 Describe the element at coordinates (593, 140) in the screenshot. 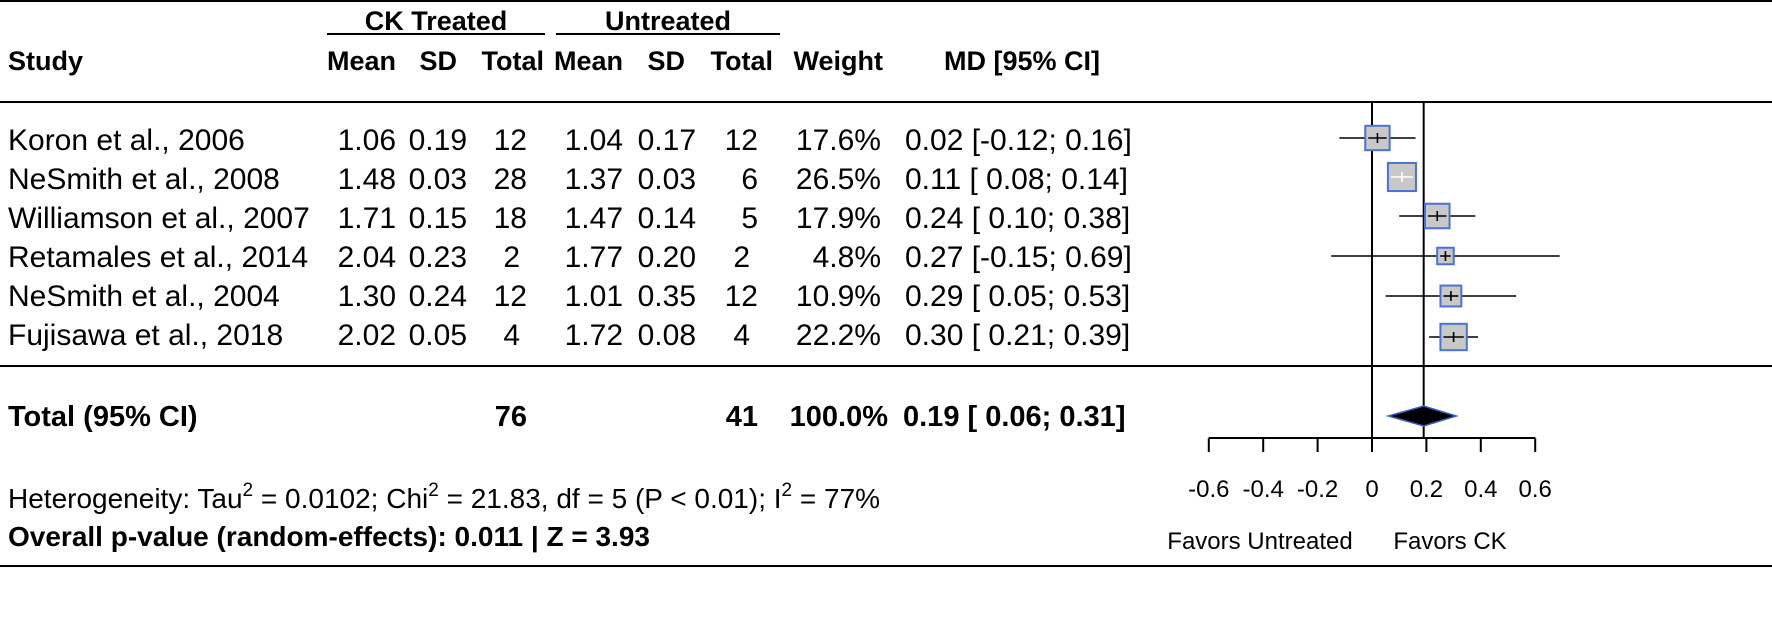

I see `mean-untreated: 1.04` at that location.